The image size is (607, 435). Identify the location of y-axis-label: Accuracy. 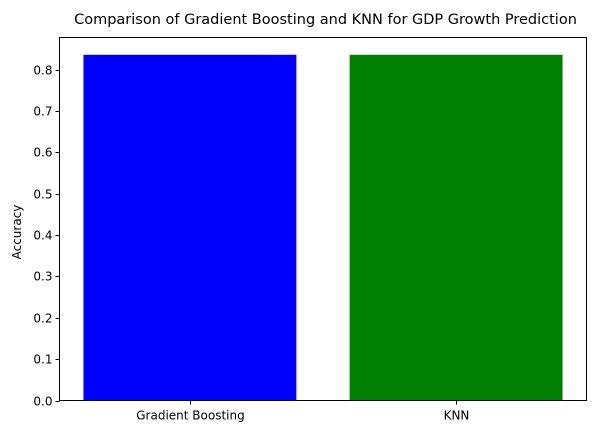
(17, 232).